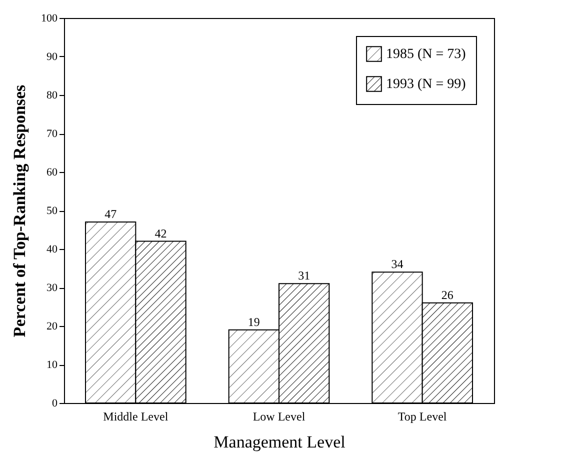 The image size is (565, 476). What do you see at coordinates (160, 233) in the screenshot?
I see `data-label: 42` at bounding box center [160, 233].